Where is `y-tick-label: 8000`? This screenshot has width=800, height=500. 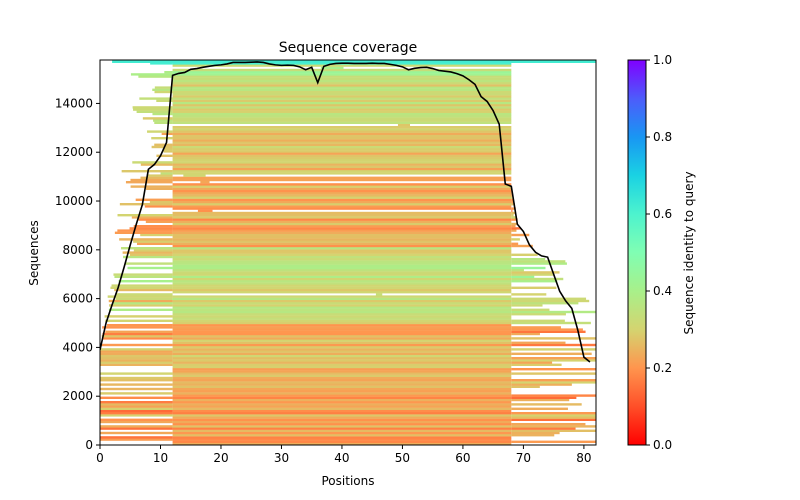
y-tick-label: 8000 is located at coordinates (77, 250).